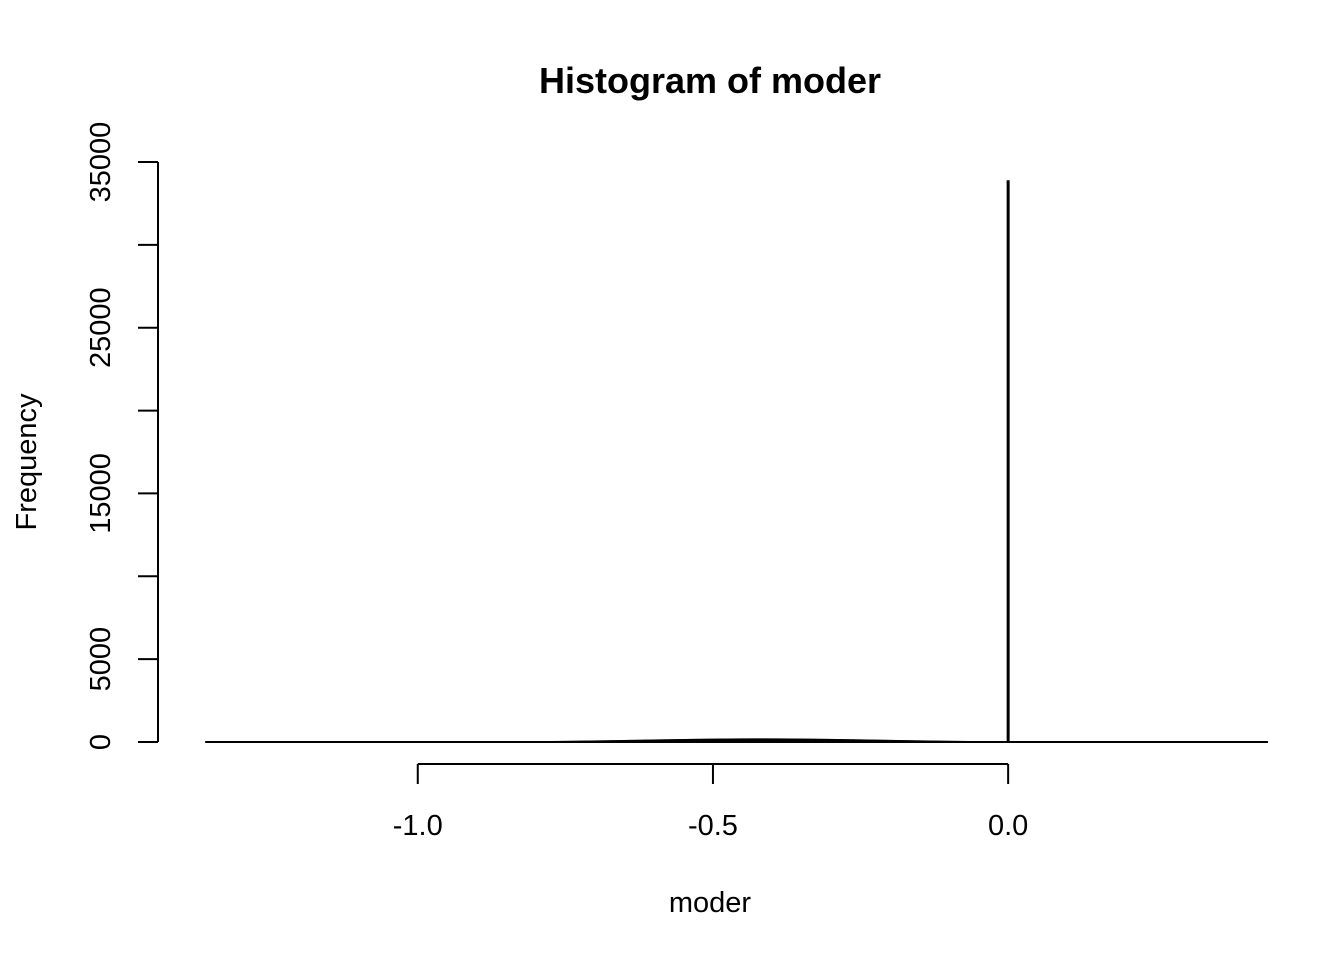 Image resolution: width=1344 pixels, height=960 pixels. Describe the element at coordinates (710, 903) in the screenshot. I see `x-axis-label: moder` at that location.